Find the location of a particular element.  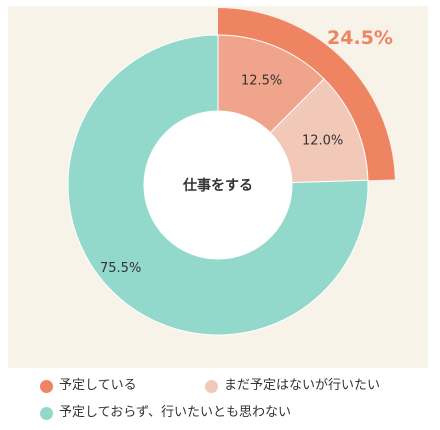

slice-value-label: 75.5% is located at coordinates (120, 268).